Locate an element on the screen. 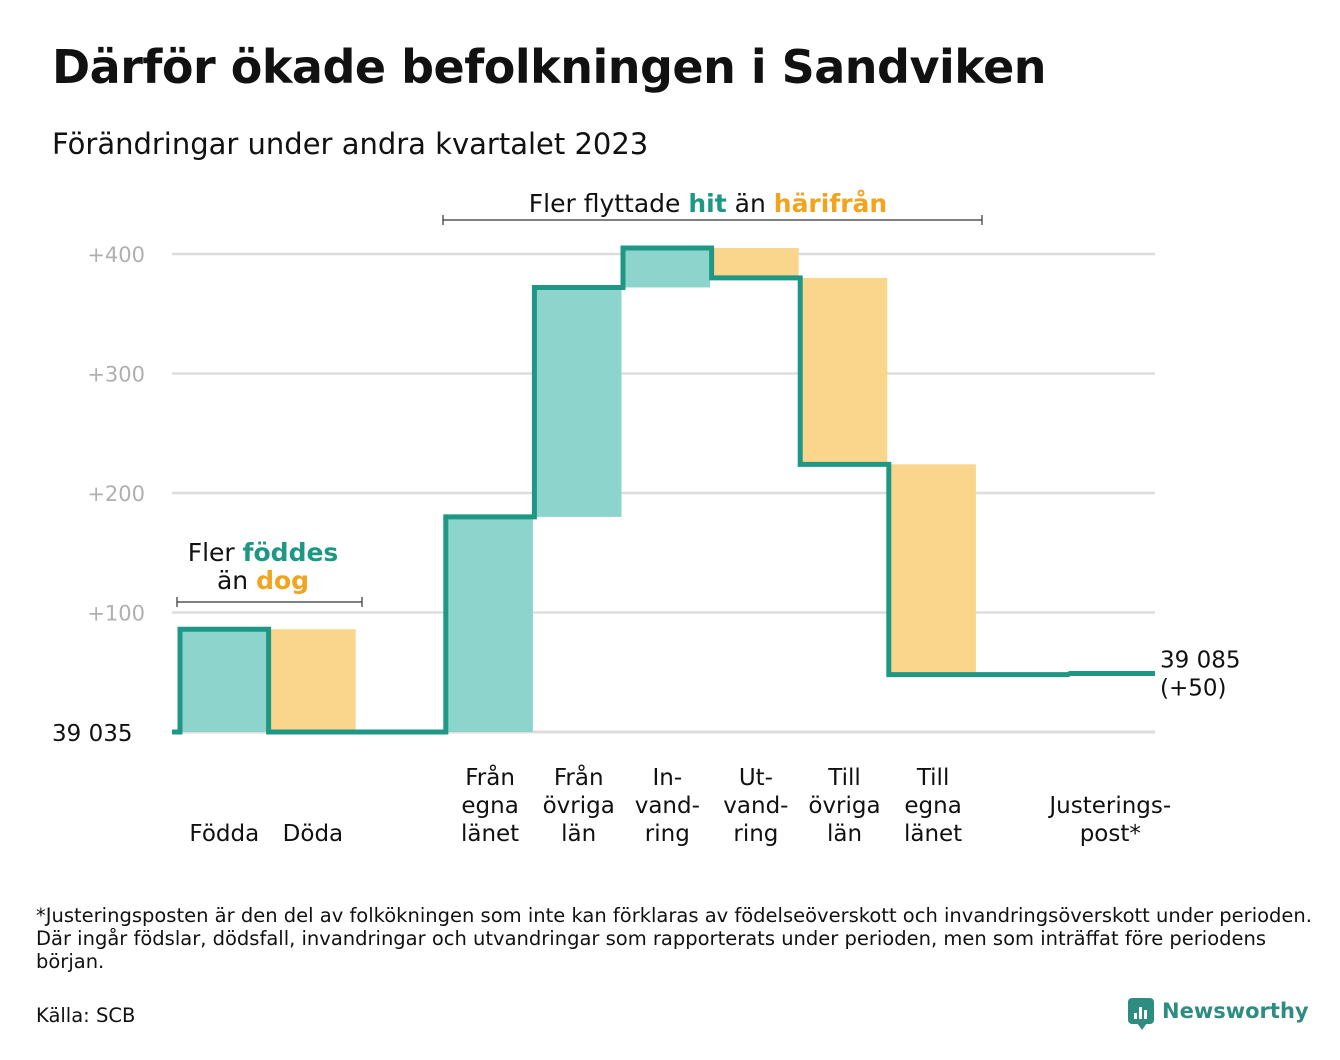  brand-name: Newsworthy is located at coordinates (1235, 1011).